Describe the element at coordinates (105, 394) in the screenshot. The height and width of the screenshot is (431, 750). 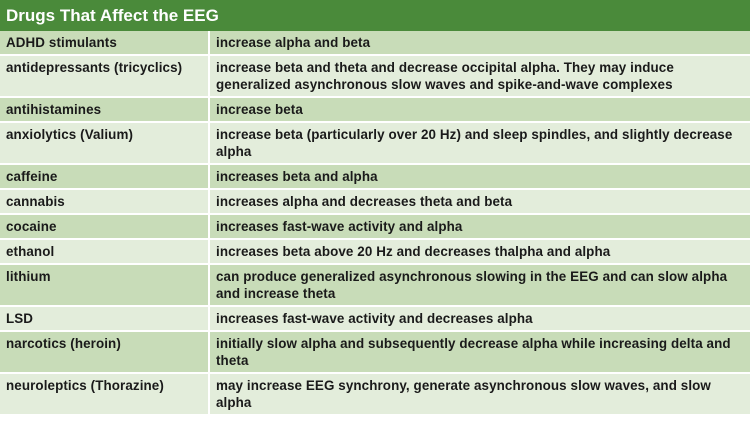
I see `drug-name-cell: neuroleptics (Thorazine)` at that location.